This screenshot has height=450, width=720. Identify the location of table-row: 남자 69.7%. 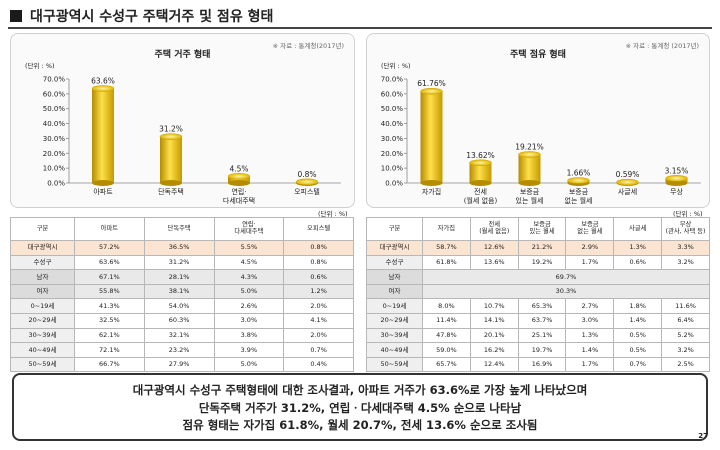
(538, 277).